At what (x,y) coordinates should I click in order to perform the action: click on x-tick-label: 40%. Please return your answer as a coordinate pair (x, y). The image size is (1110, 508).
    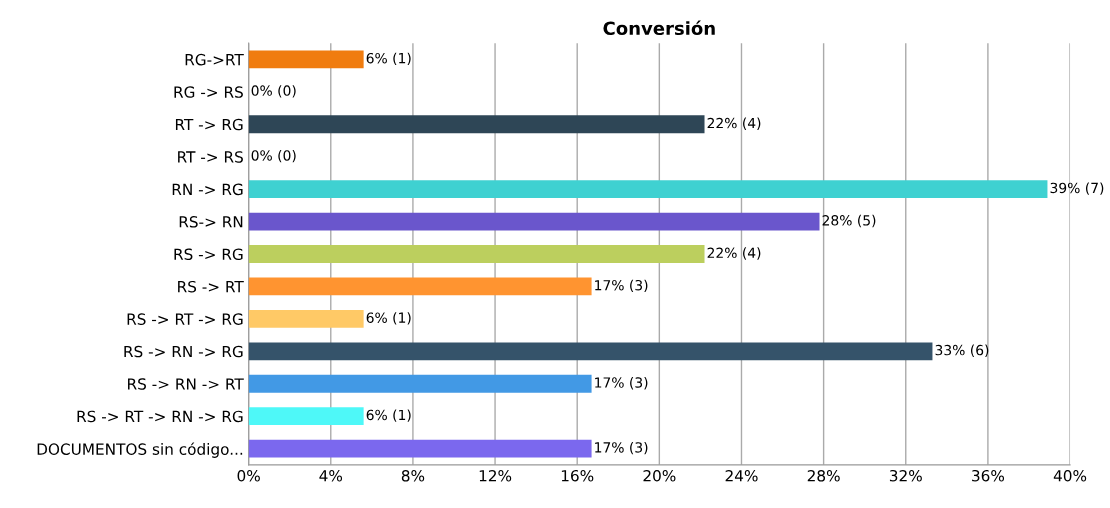
    Looking at the image, I should click on (1070, 475).